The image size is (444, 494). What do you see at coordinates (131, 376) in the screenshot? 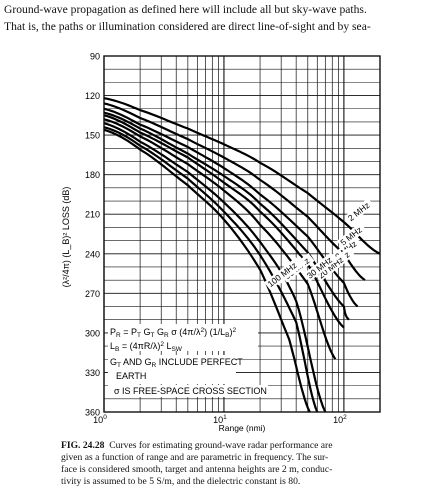
I see `earth-note: EARTH` at bounding box center [131, 376].